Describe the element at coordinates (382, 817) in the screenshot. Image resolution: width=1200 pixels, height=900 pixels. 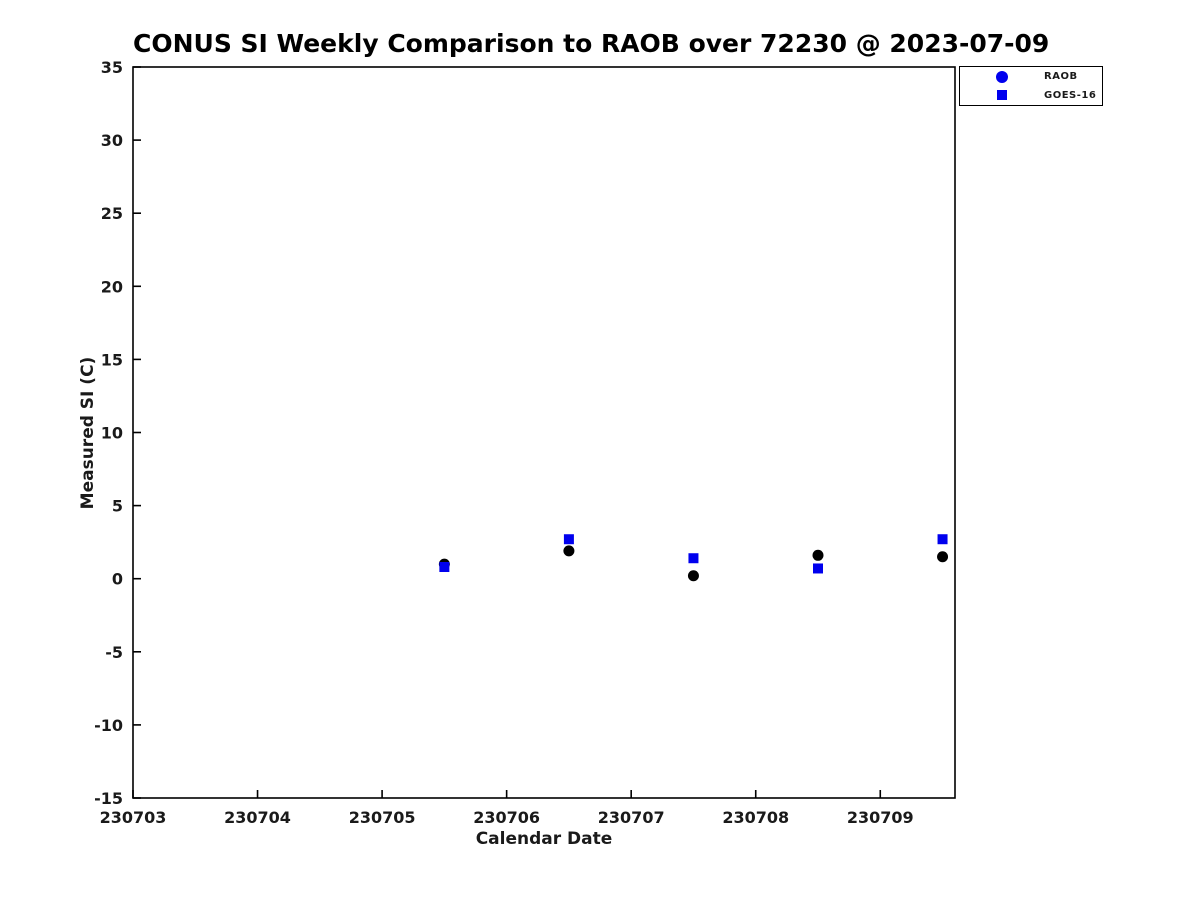
I see `x-tick-label: 230705` at that location.